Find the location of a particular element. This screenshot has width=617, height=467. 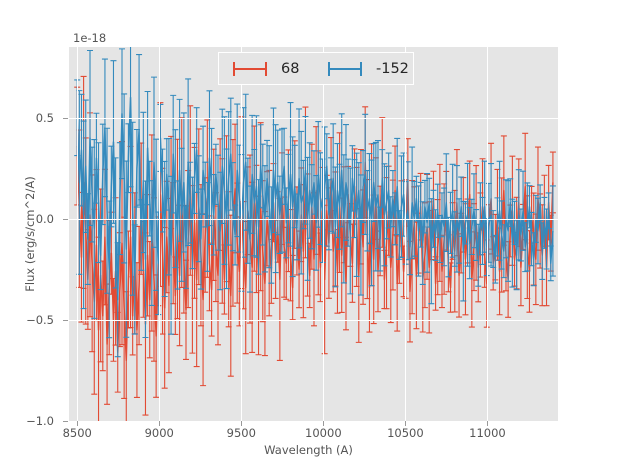

legend-entry-1: -152 is located at coordinates (365, 69).